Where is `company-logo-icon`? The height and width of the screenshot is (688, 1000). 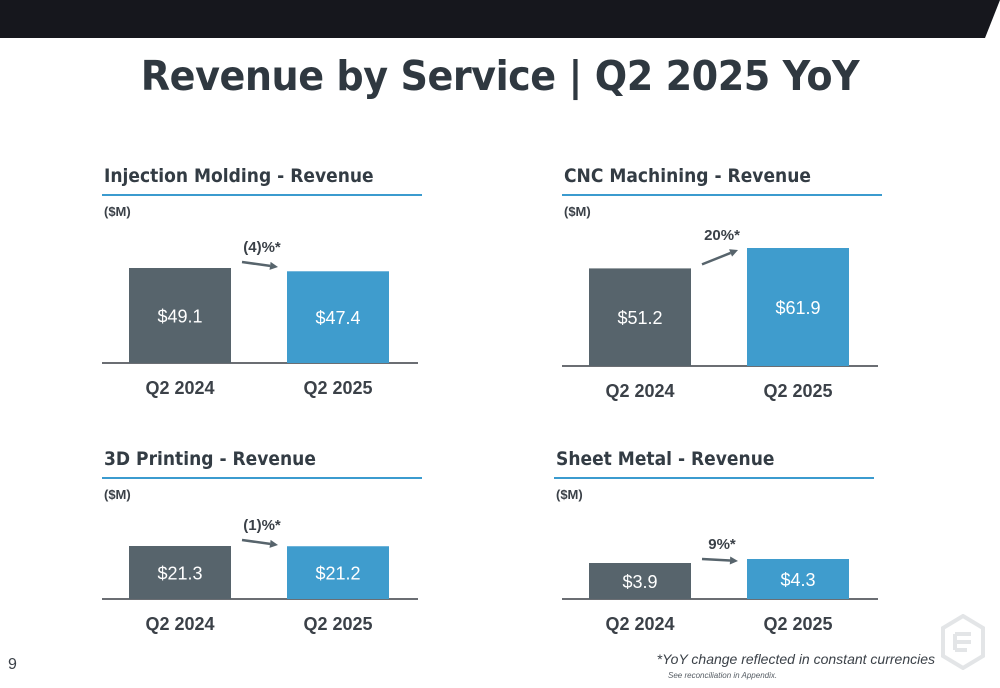 company-logo-icon is located at coordinates (963, 642).